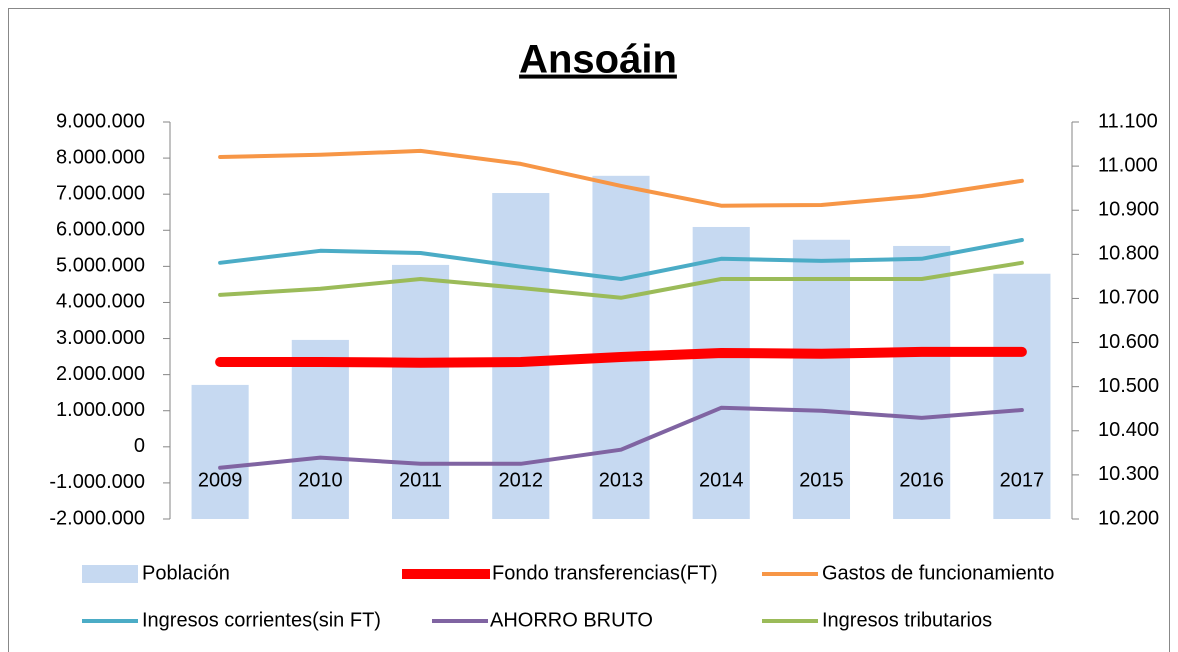 The height and width of the screenshot is (652, 1178). I want to click on y2-tick-label: 11.000, so click(1128, 165).